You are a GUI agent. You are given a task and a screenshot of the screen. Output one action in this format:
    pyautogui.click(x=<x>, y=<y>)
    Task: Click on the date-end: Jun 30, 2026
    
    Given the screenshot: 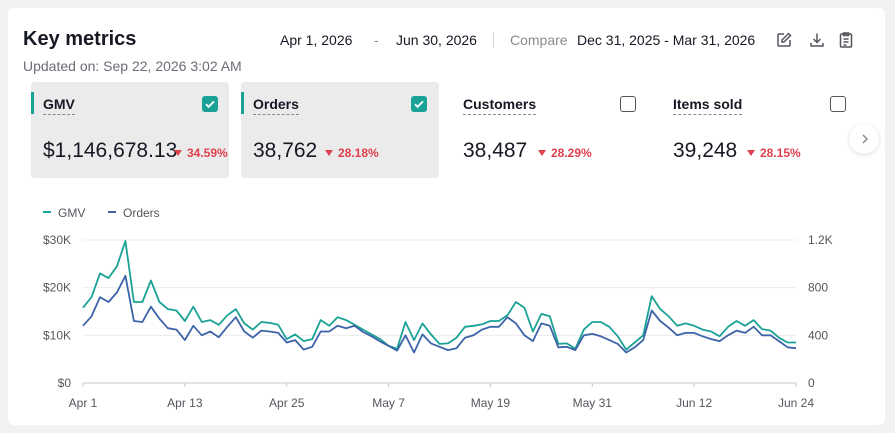 What is the action you would take?
    pyautogui.click(x=436, y=40)
    